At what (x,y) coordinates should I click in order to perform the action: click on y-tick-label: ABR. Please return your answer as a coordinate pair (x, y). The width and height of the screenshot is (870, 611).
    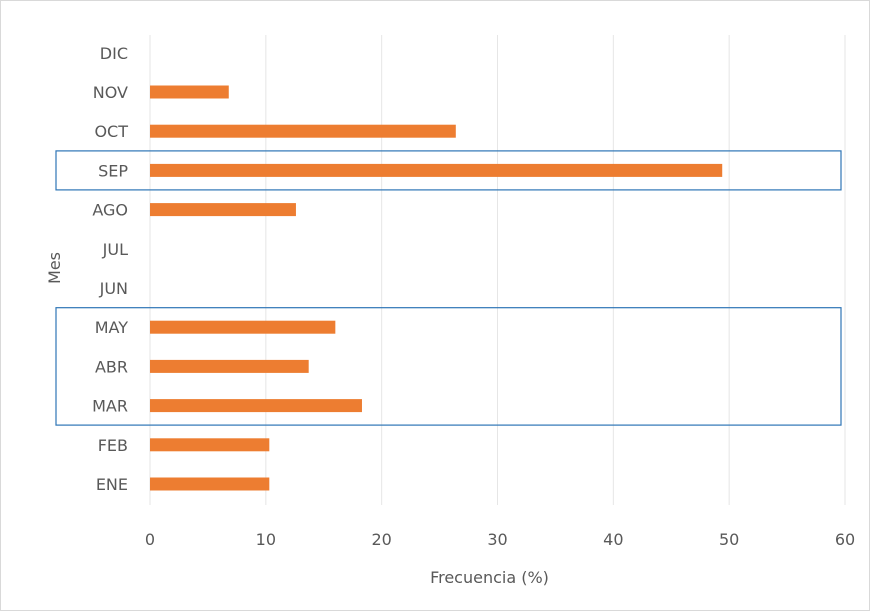
    Looking at the image, I should click on (111, 366).